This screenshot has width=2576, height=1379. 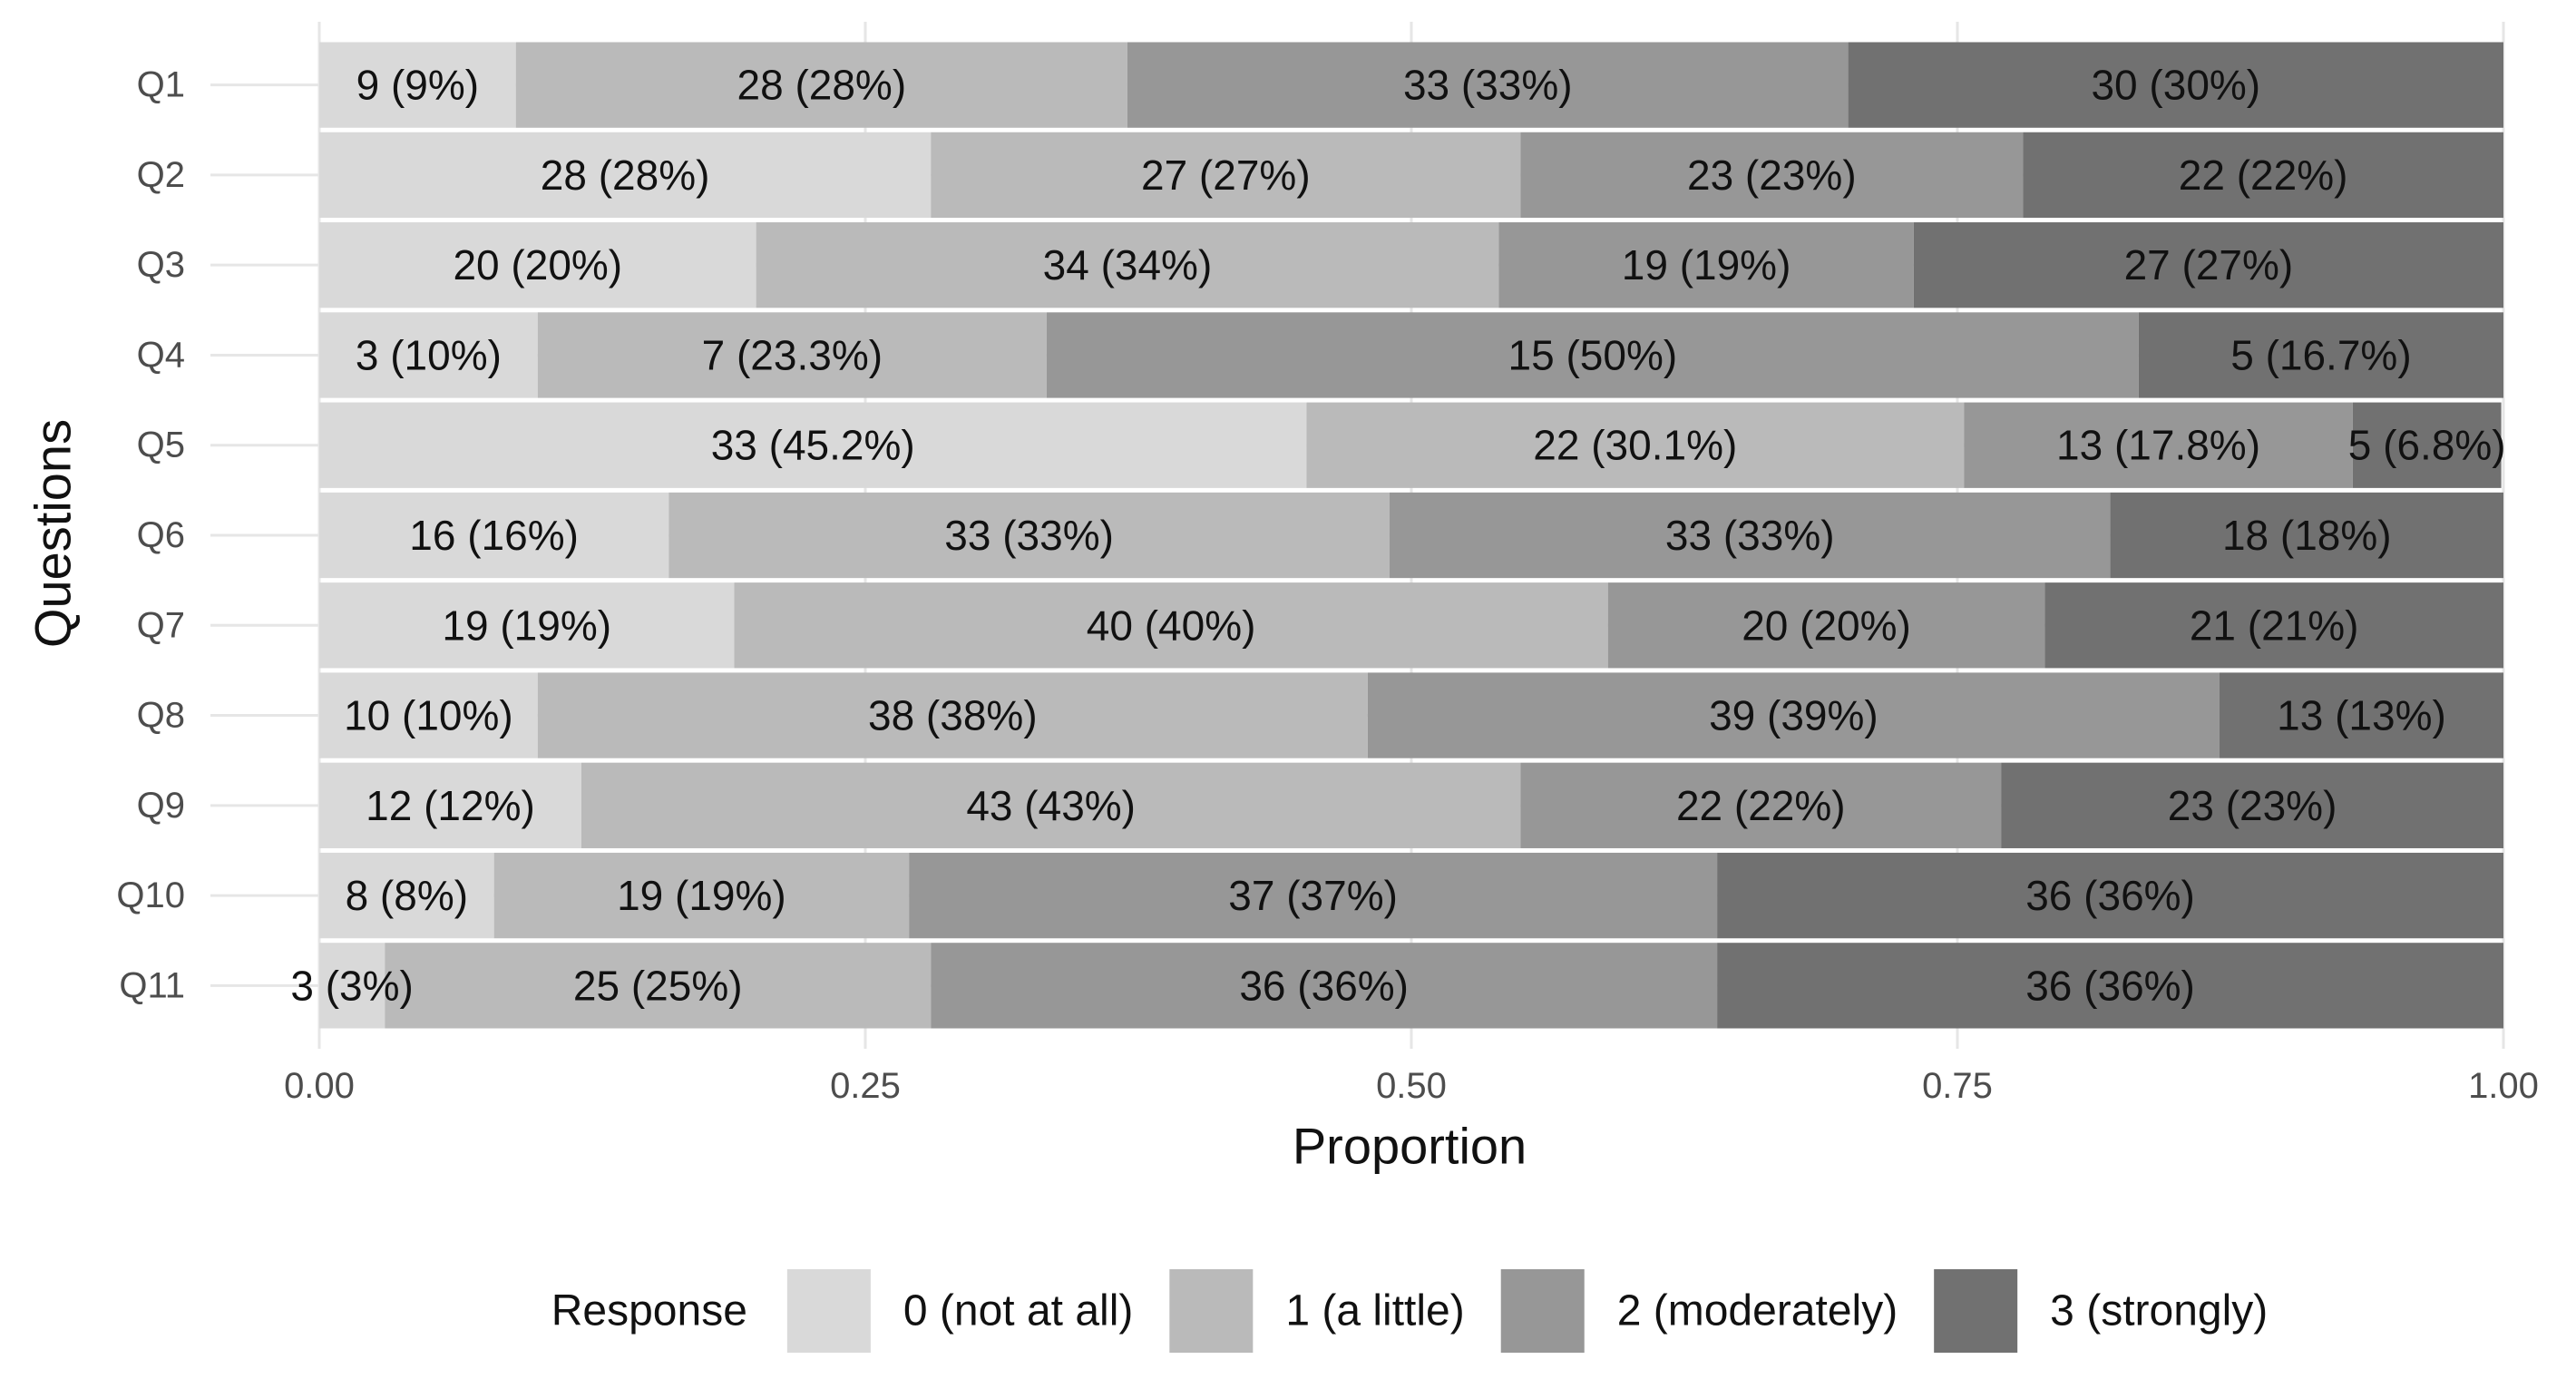 What do you see at coordinates (161, 716) in the screenshot?
I see `y-tick-label: Q8` at bounding box center [161, 716].